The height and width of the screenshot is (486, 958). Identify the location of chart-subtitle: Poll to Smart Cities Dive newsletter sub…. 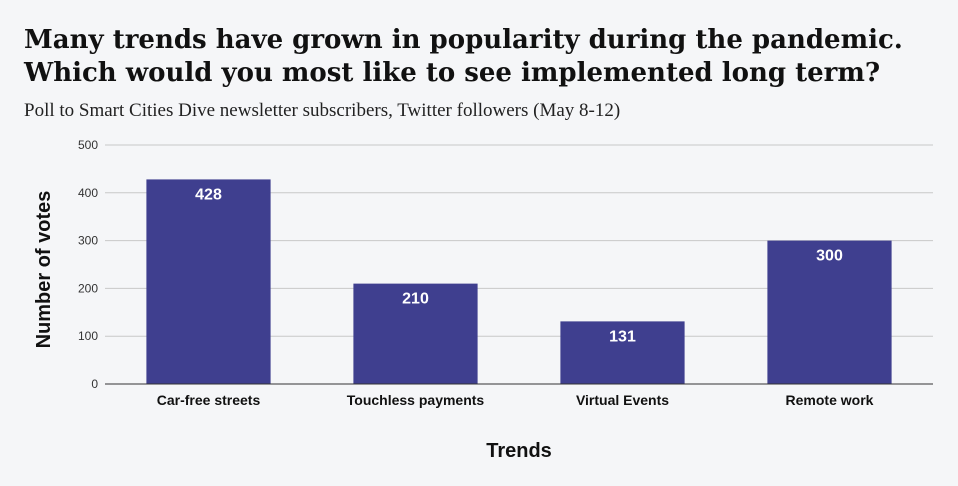
(322, 110).